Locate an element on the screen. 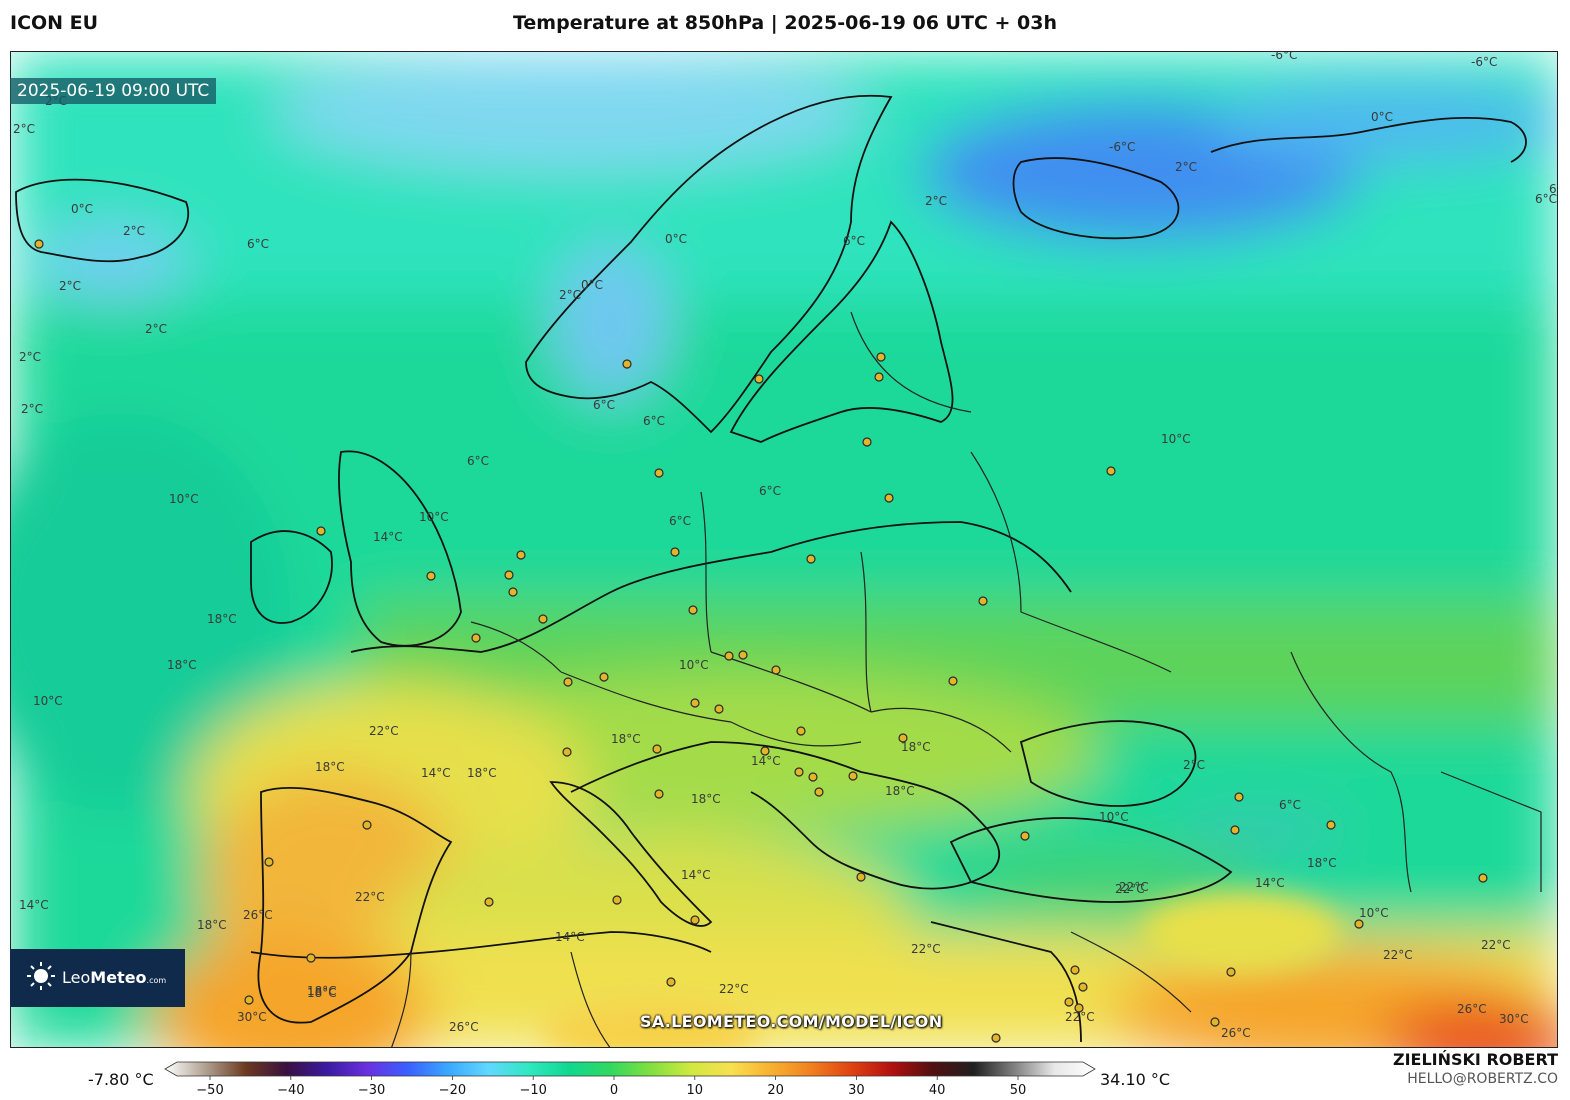 The width and height of the screenshot is (1570, 1100). leometeo-logo: LeoMeteo.com is located at coordinates (97, 978).